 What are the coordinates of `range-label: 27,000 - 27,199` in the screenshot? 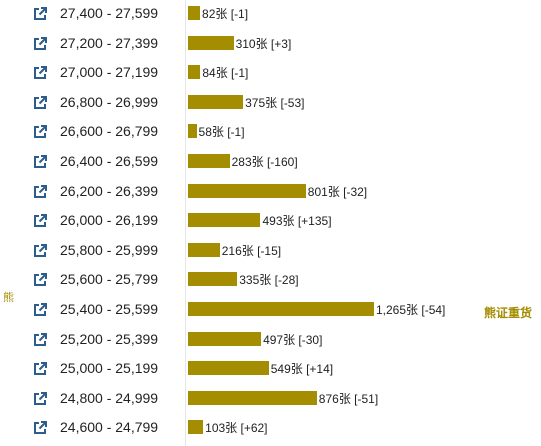 It's located at (109, 72).